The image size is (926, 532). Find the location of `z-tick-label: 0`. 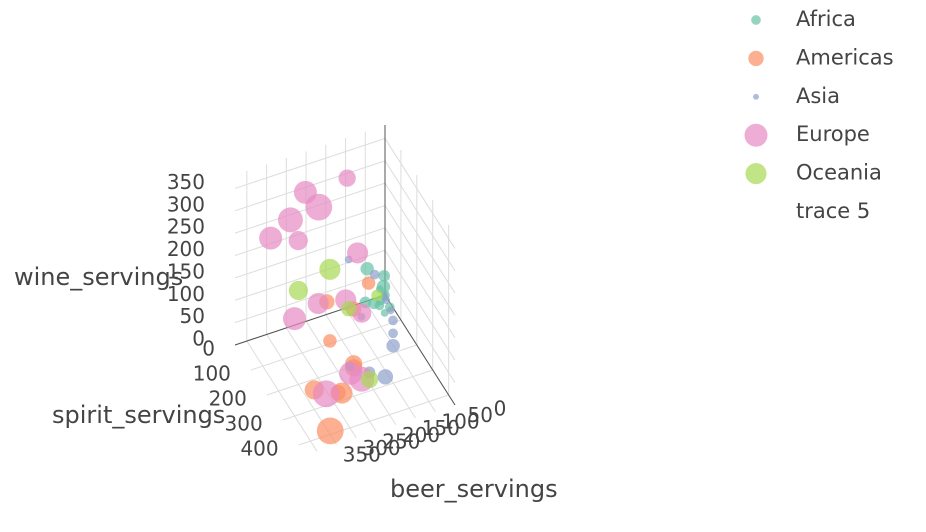

z-tick-label: 0 is located at coordinates (198, 339).